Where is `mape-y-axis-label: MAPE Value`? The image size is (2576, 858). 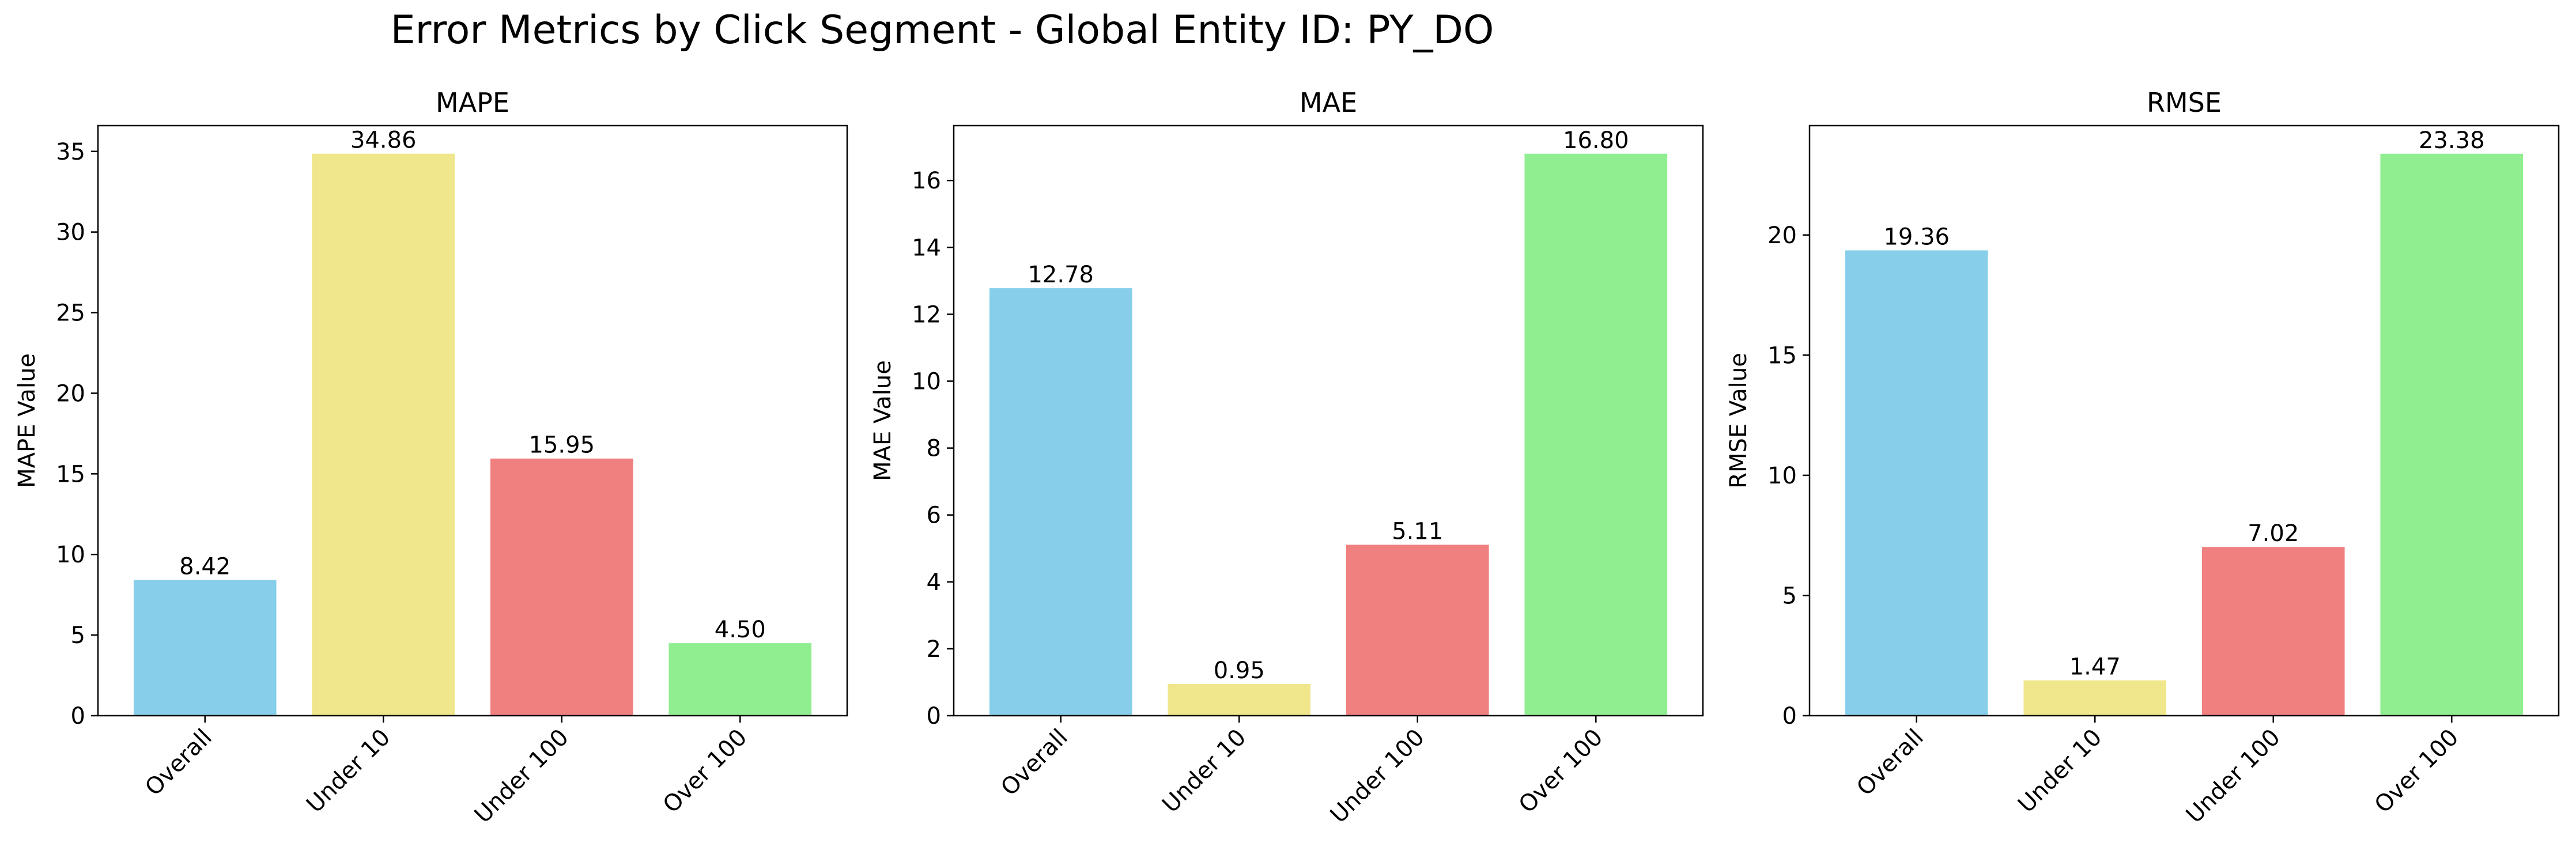 mape-y-axis-label: MAPE Value is located at coordinates (27, 420).